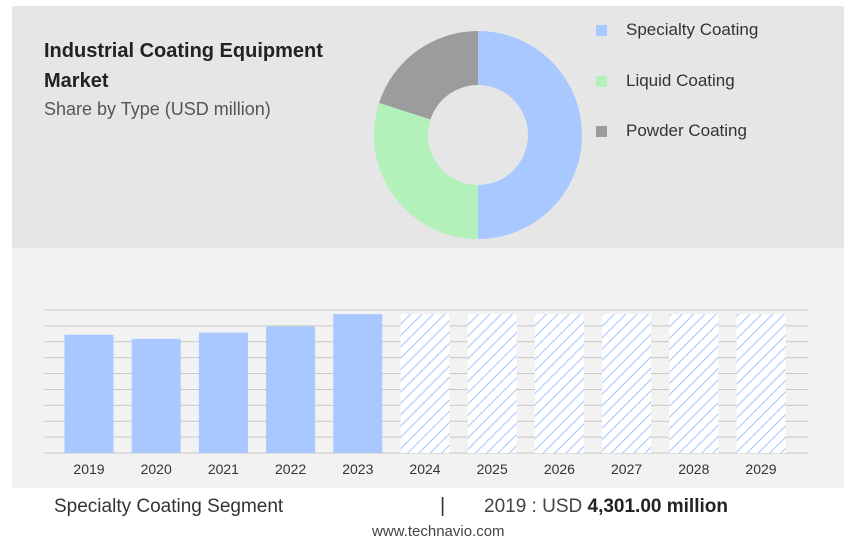 This screenshot has height=546, width=853. Describe the element at coordinates (428, 75) in the screenshot. I see `donut-slice-powder-coating` at that location.